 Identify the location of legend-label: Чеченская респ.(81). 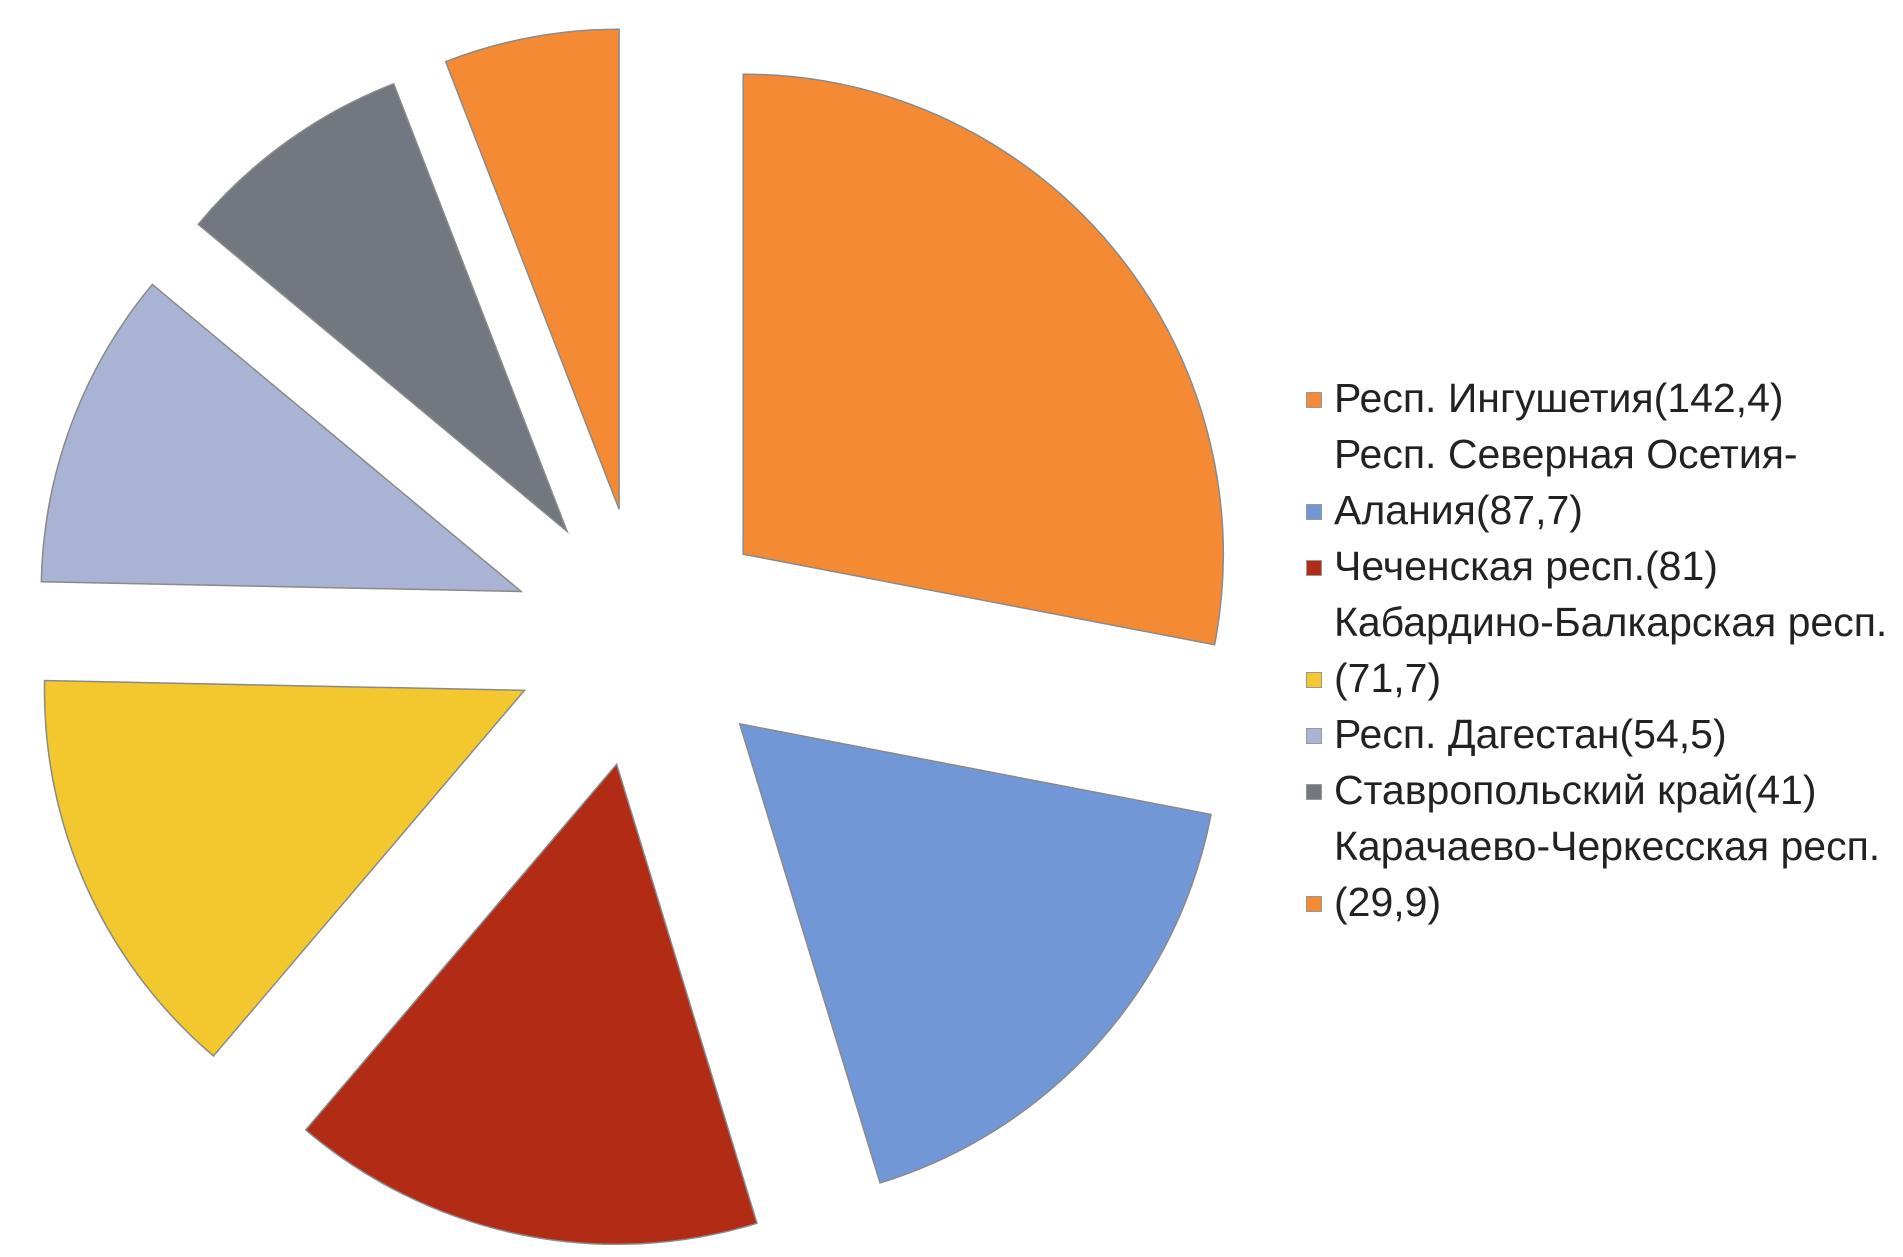
(1526, 566).